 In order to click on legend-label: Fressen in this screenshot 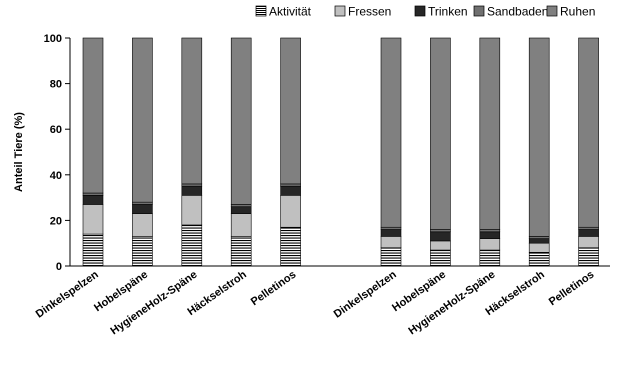, I will do `click(369, 12)`.